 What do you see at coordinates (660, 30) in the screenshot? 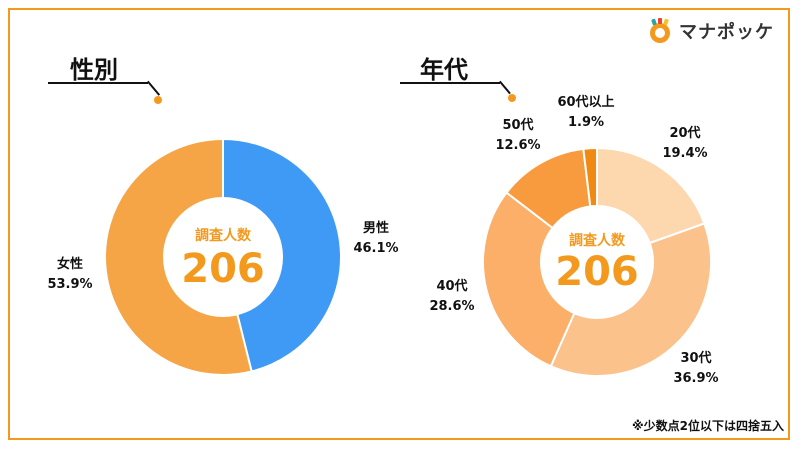
I see `logo-icon` at bounding box center [660, 30].